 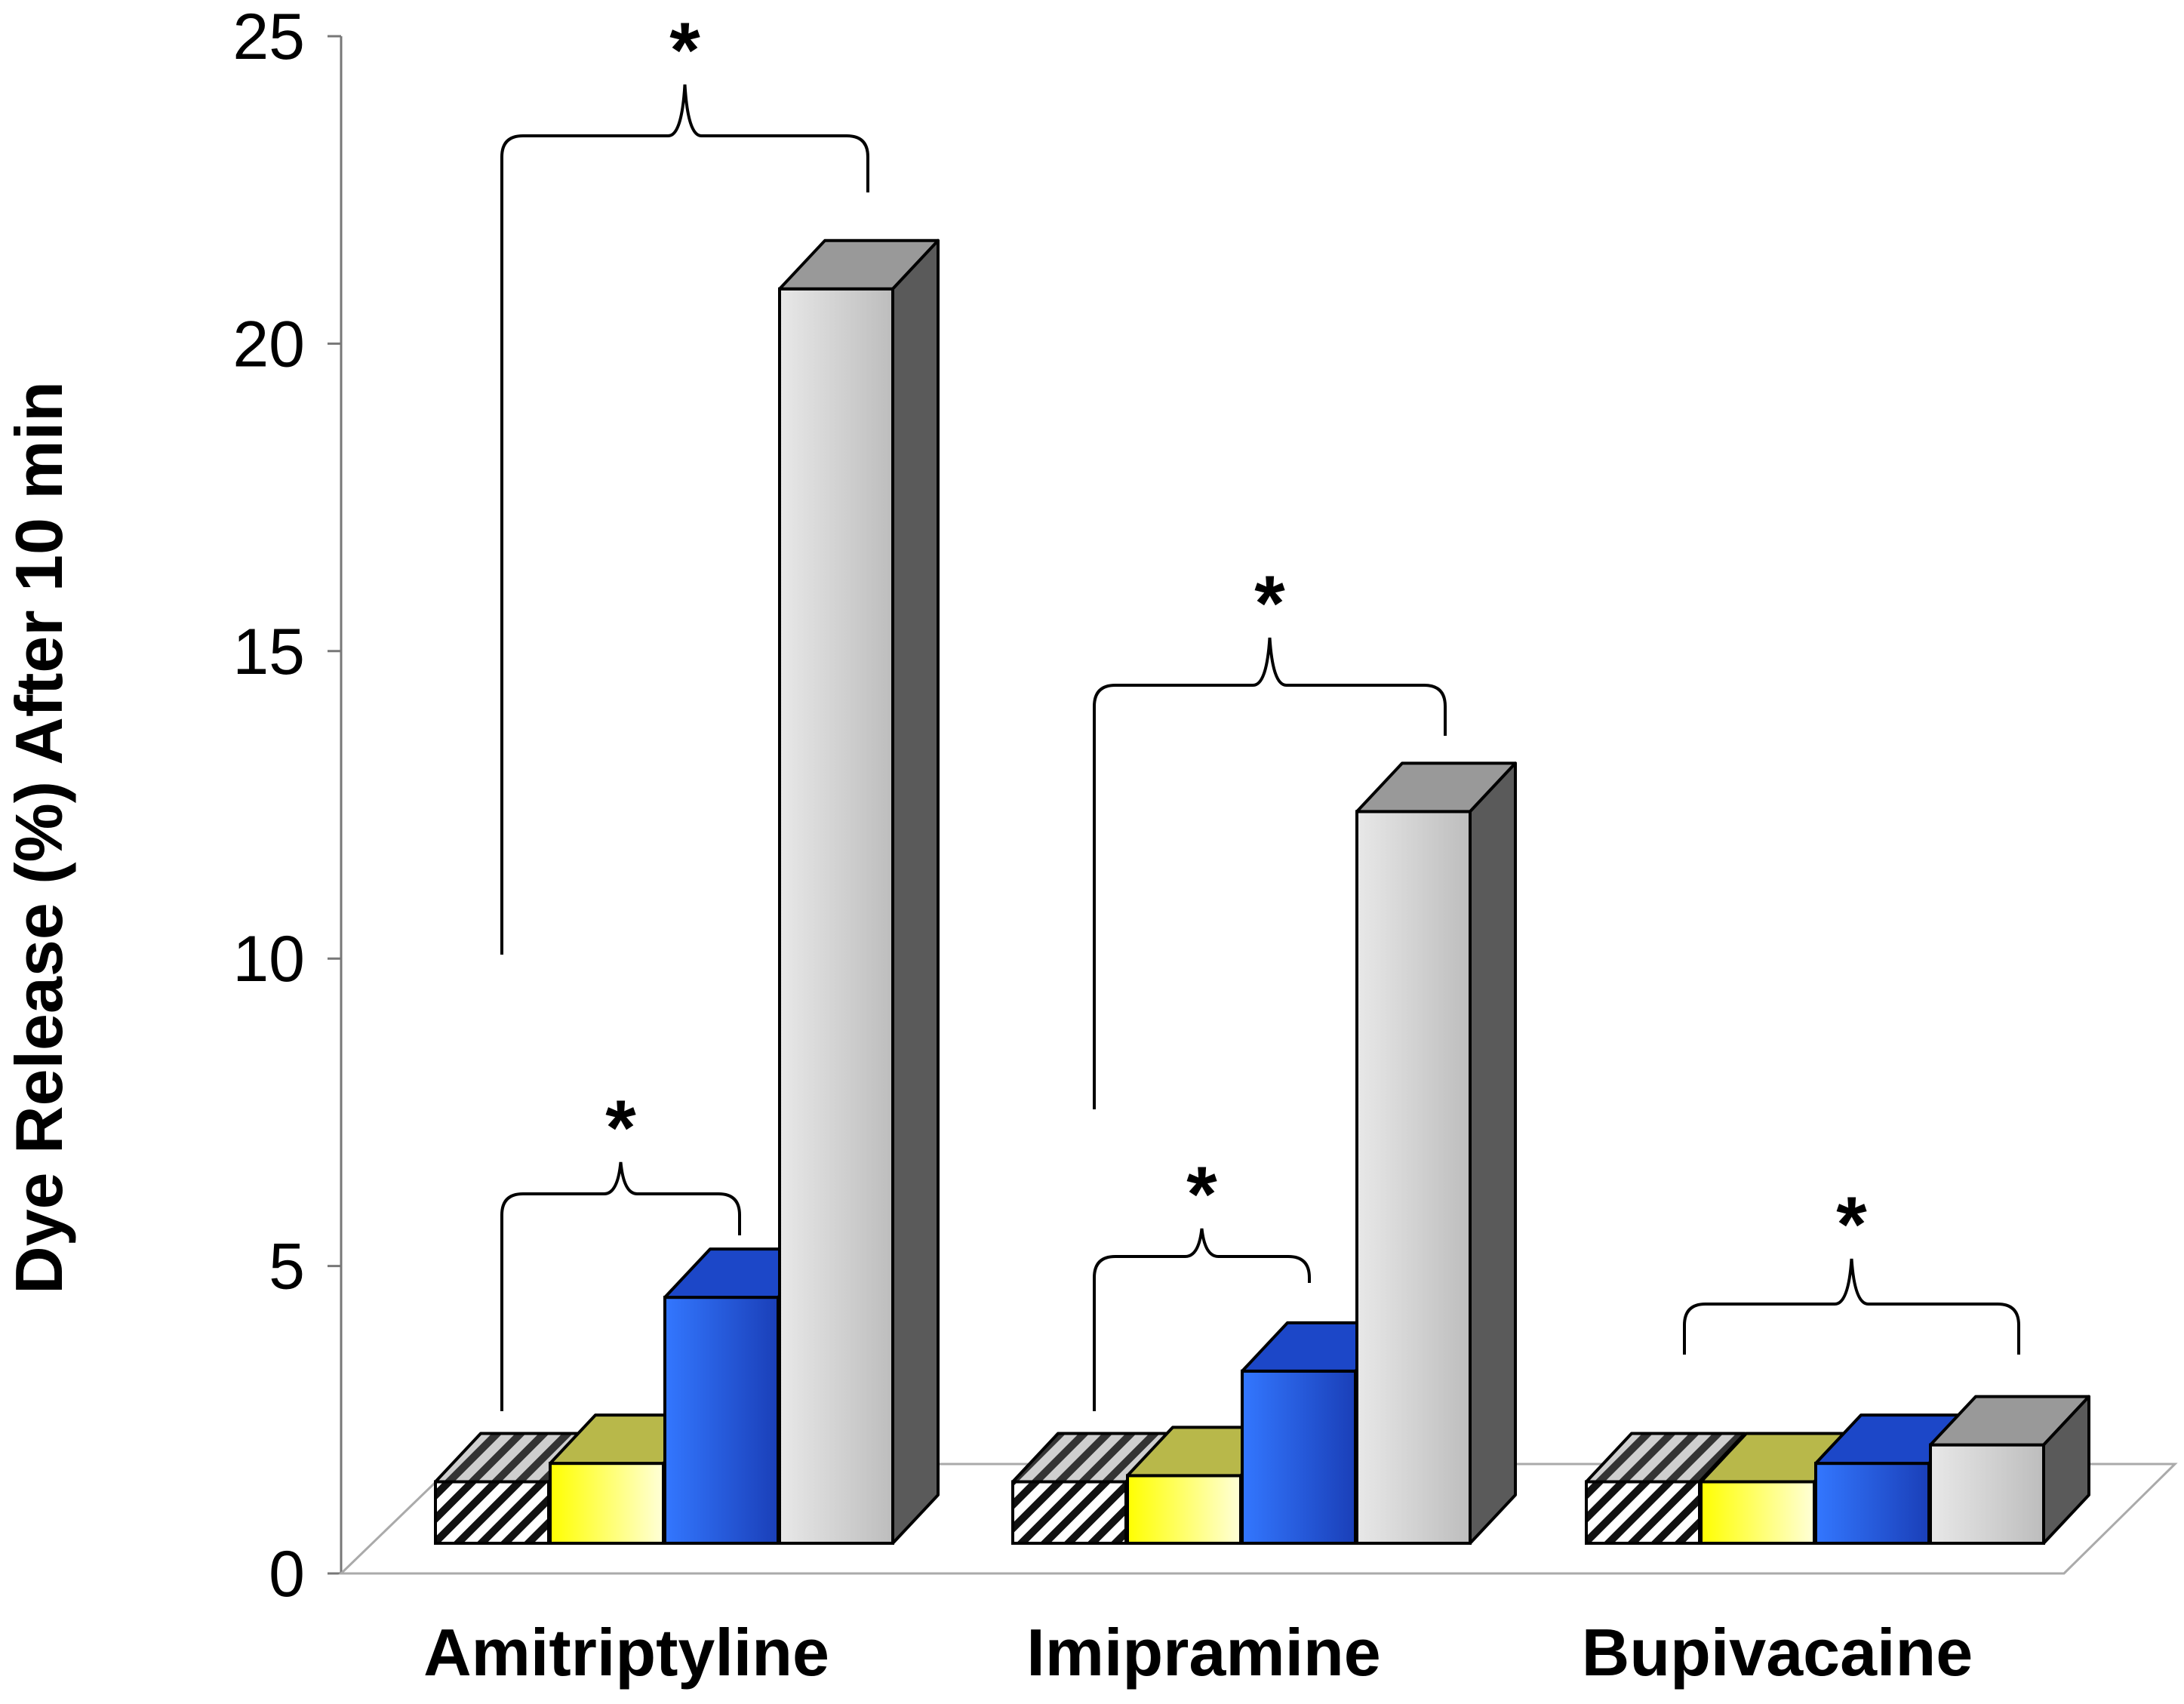 What do you see at coordinates (268, 959) in the screenshot?
I see `y-tick-label: 10` at bounding box center [268, 959].